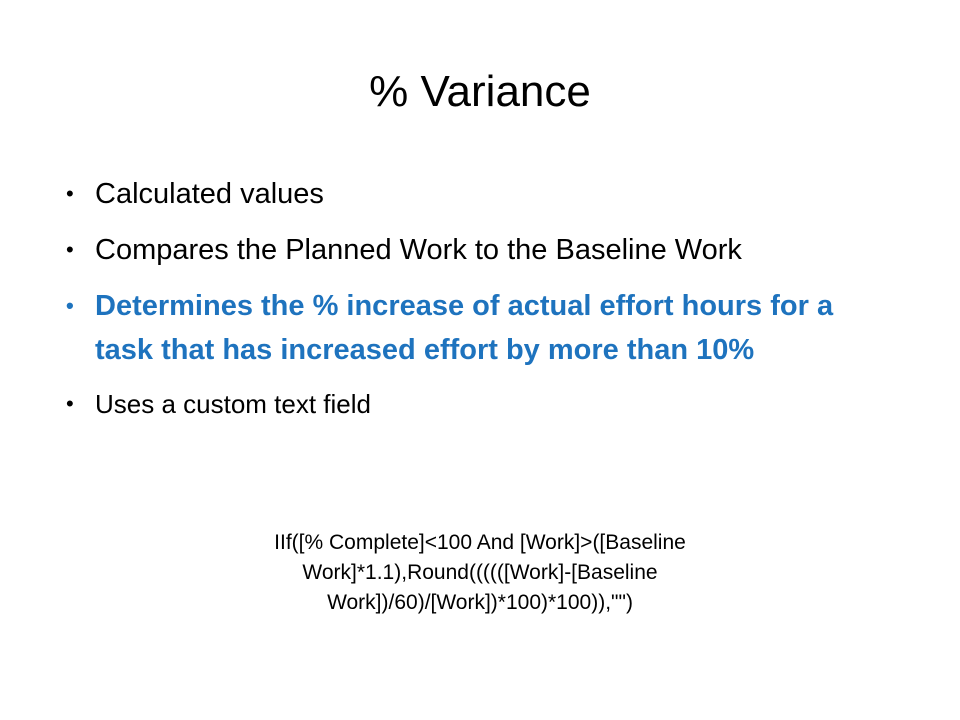 This screenshot has width=960, height=720. What do you see at coordinates (480, 91) in the screenshot?
I see `slide-title: % Variance` at bounding box center [480, 91].